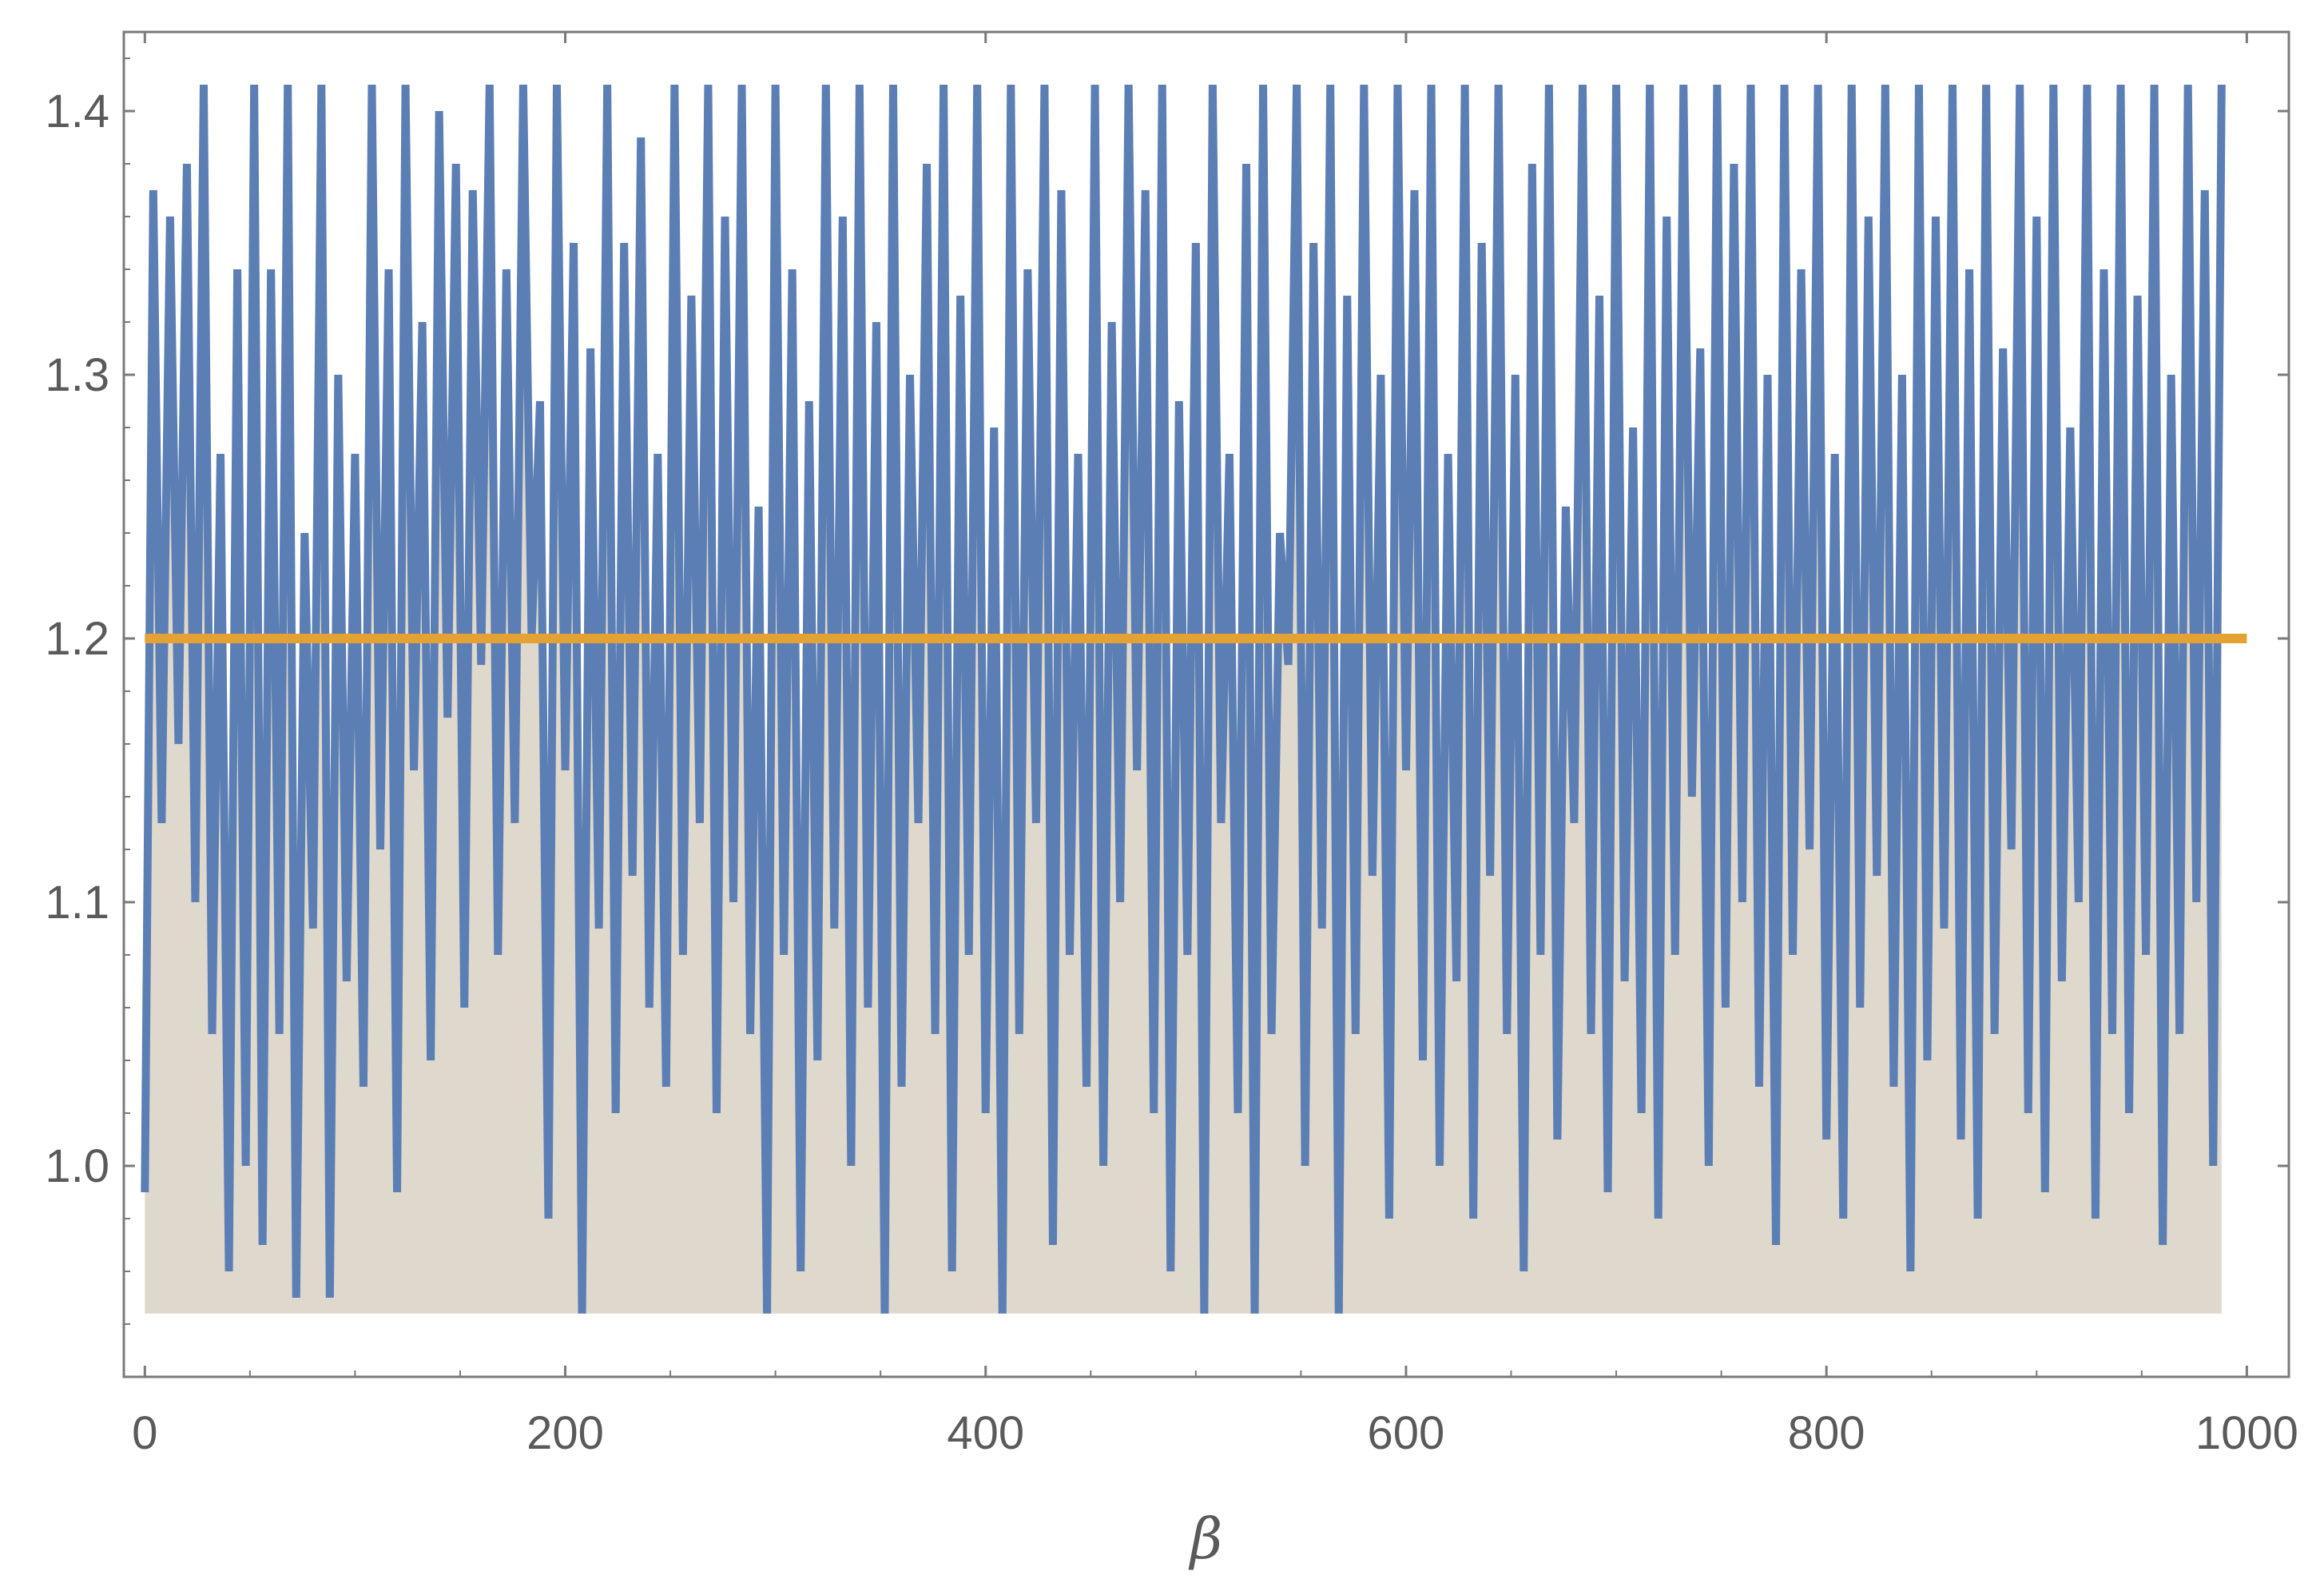 The height and width of the screenshot is (1591, 2324). I want to click on y-tick-label: 1.4, so click(77, 111).